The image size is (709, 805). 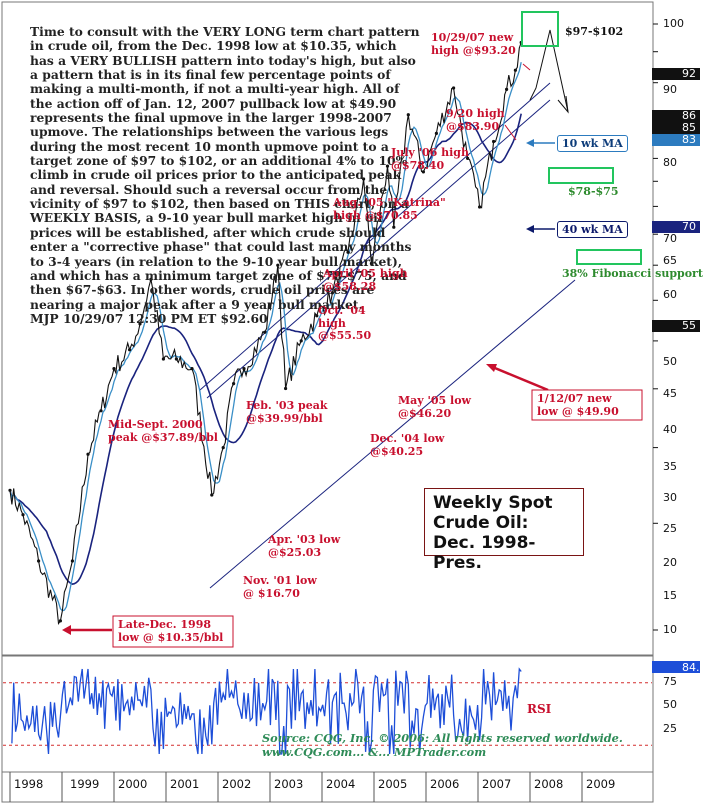 What do you see at coordinates (365, 280) in the screenshot?
I see `annotation-apr05-high: April '05 high @$58.28` at bounding box center [365, 280].